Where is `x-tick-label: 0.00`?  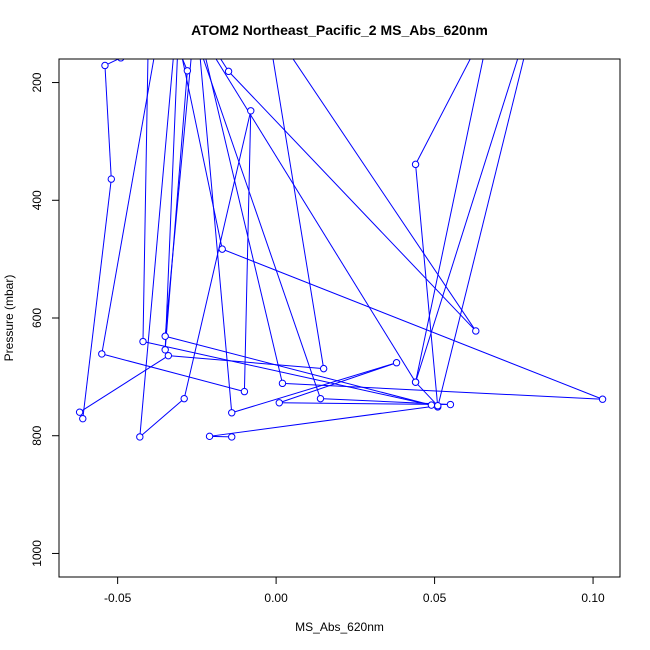 x-tick-label: 0.00 is located at coordinates (276, 598).